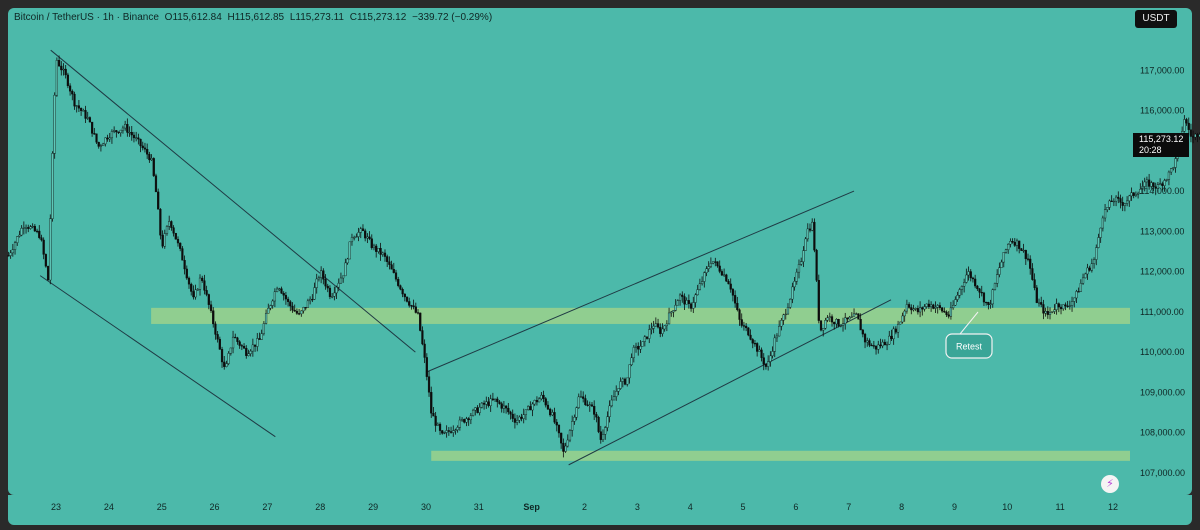 The image size is (1200, 530). What do you see at coordinates (1162, 111) in the screenshot?
I see `y-tick-label: 116,000.00` at bounding box center [1162, 111].